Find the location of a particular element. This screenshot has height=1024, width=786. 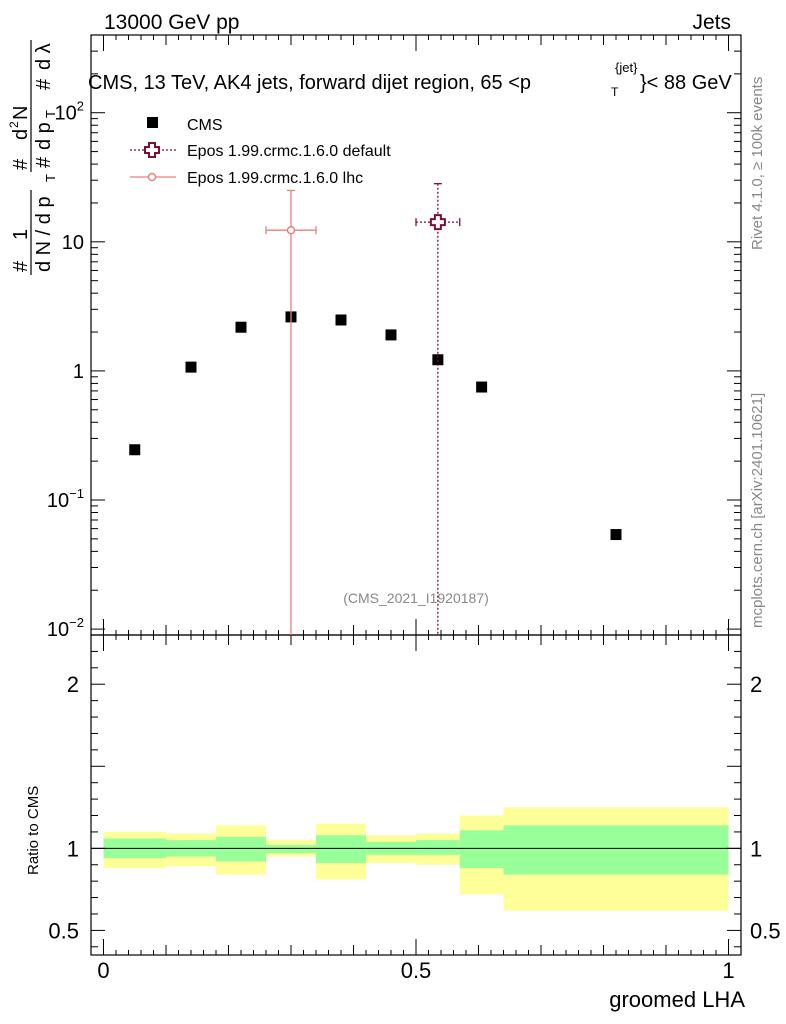

y-d2n-rest: N is located at coordinates (21, 113).